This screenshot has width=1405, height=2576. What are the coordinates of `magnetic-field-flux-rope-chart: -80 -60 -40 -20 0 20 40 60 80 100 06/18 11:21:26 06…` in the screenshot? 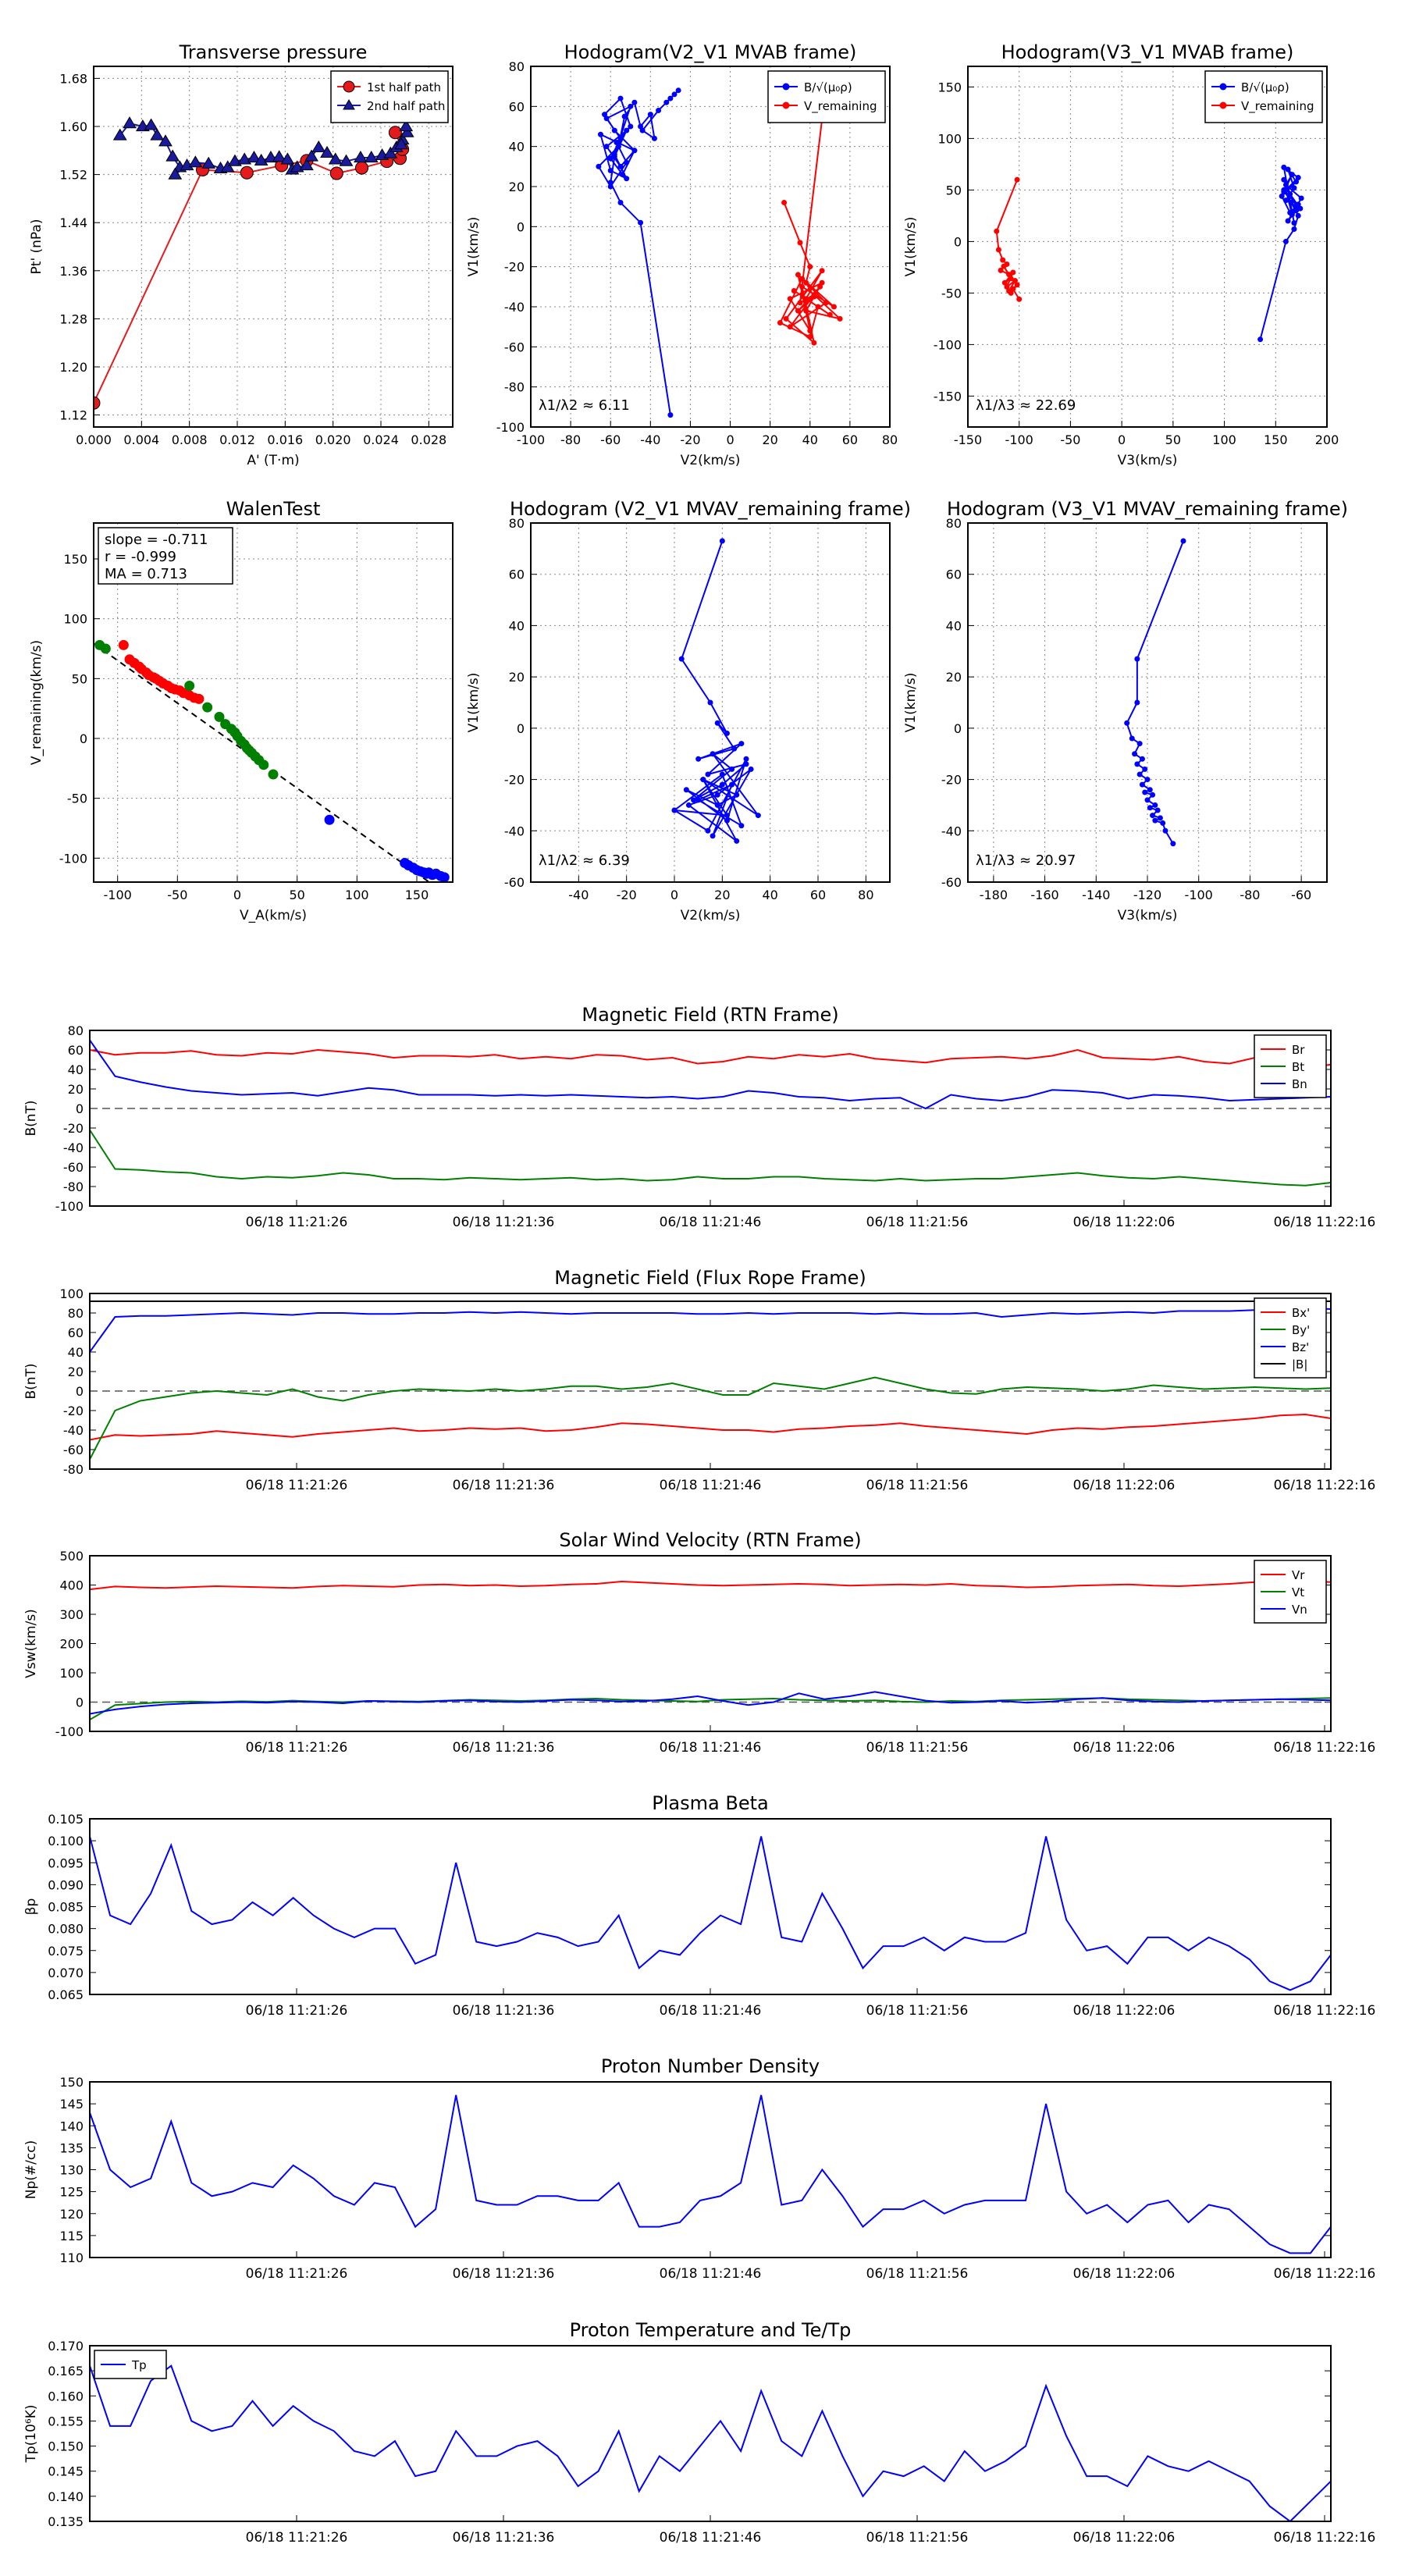 It's located at (699, 1380).